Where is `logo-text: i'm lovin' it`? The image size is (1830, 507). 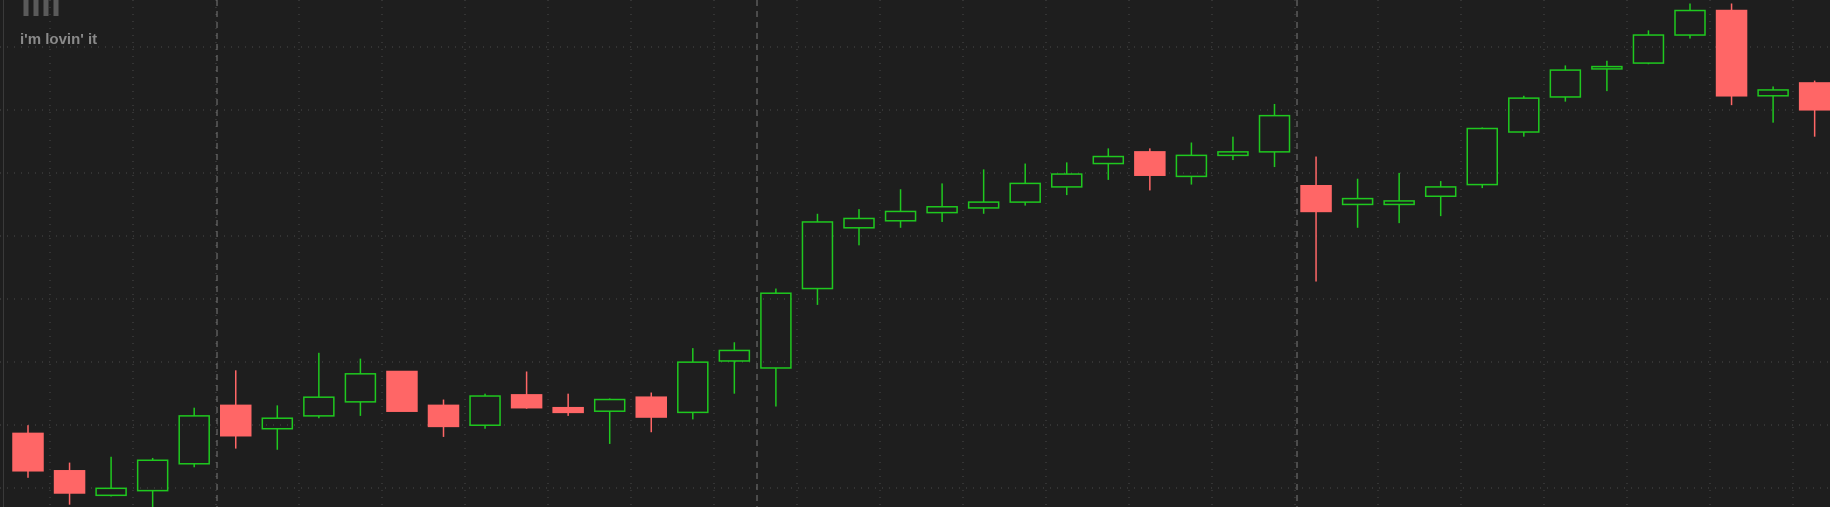
logo-text: i'm lovin' it is located at coordinates (58, 39).